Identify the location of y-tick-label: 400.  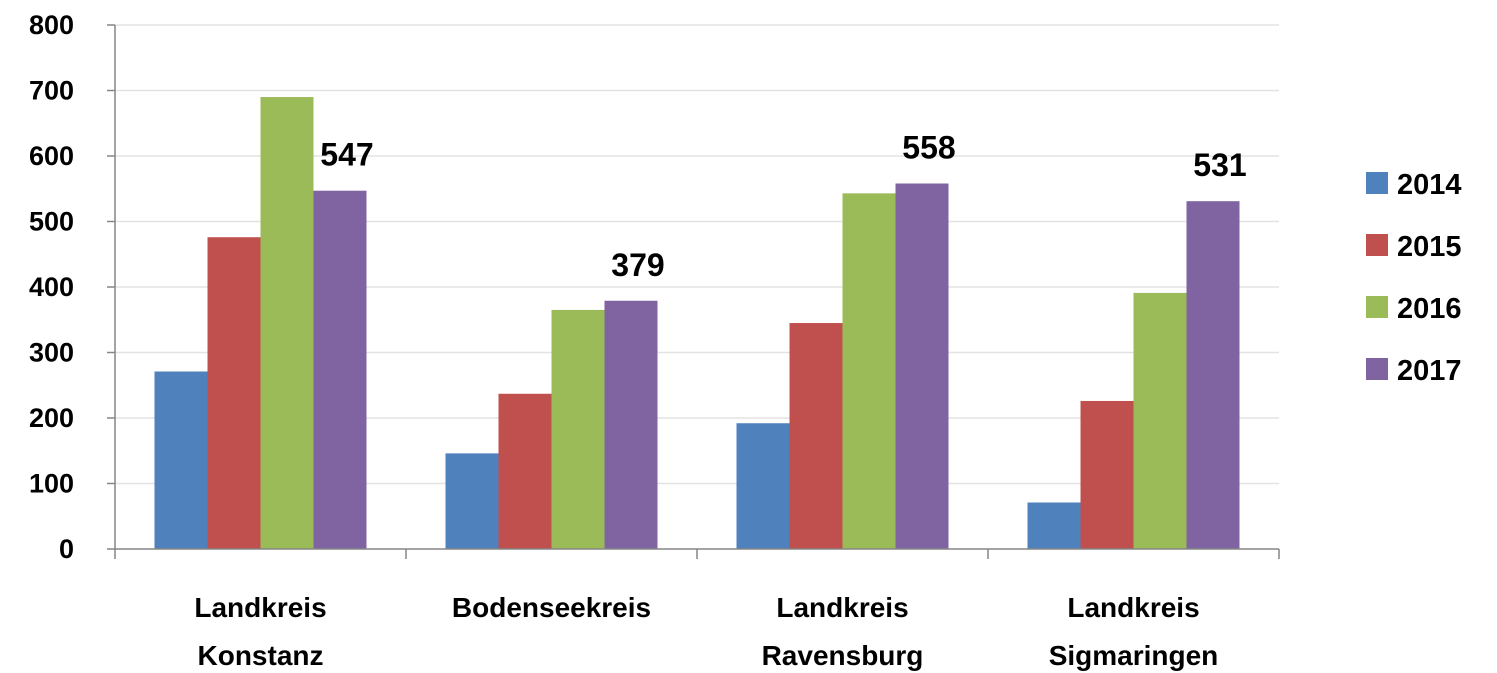
(51, 287).